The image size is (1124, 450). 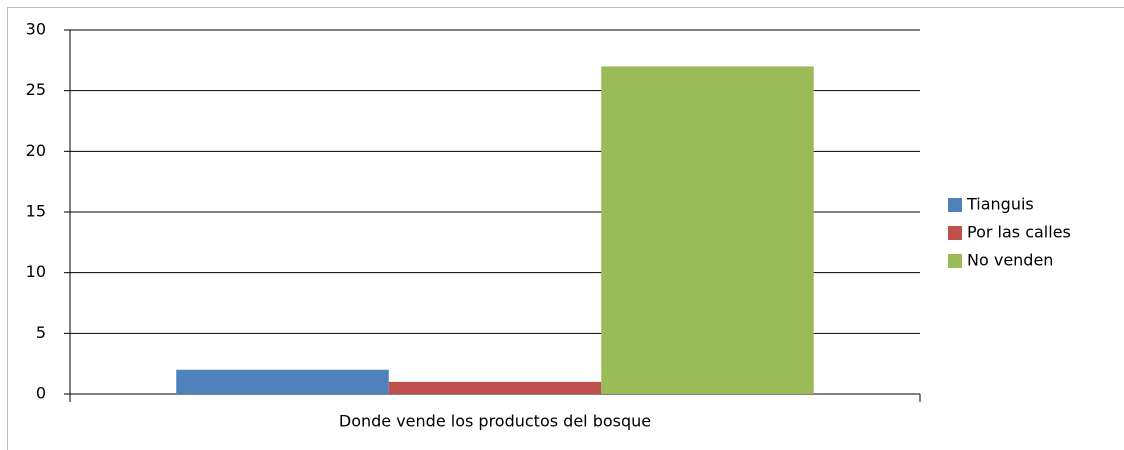 I want to click on legend-label: Por las calles, so click(x=1019, y=232).